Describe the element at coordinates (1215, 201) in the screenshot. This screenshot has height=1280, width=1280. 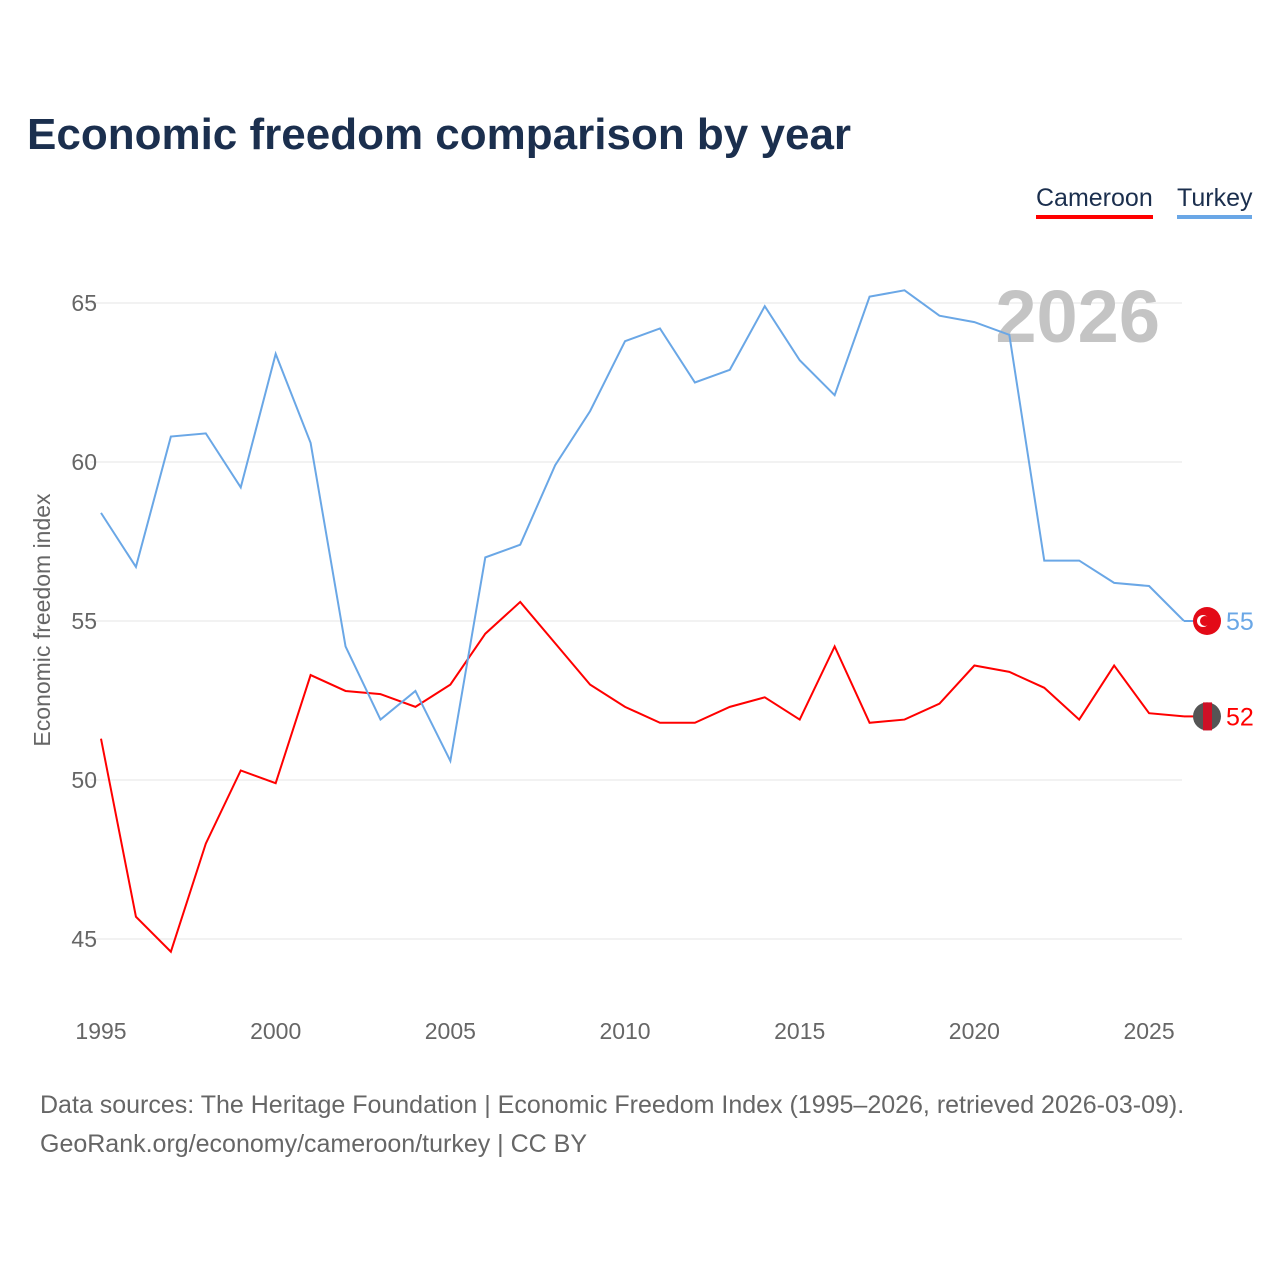
I see `legend-turkey: Turkey` at that location.